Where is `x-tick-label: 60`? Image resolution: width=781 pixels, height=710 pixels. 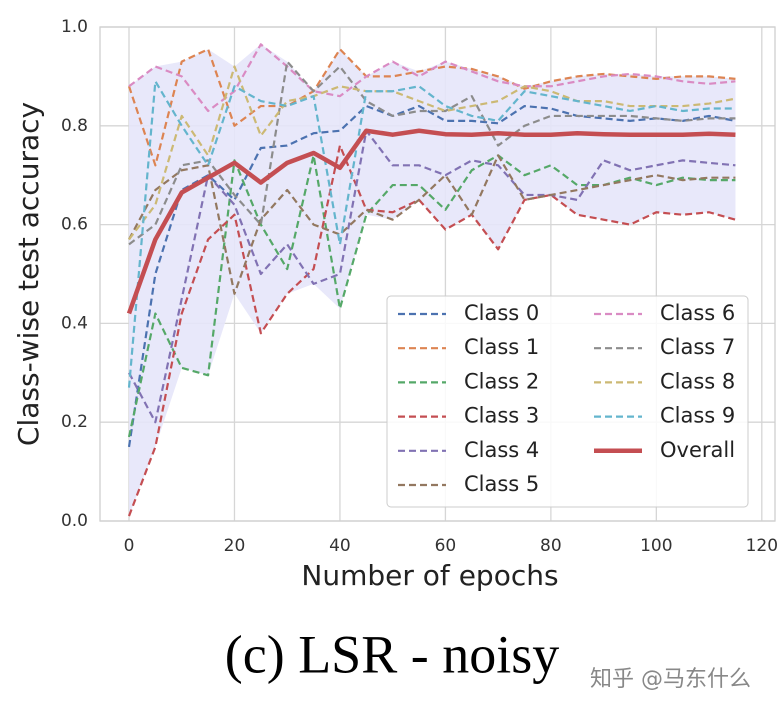
x-tick-label: 60 is located at coordinates (446, 546).